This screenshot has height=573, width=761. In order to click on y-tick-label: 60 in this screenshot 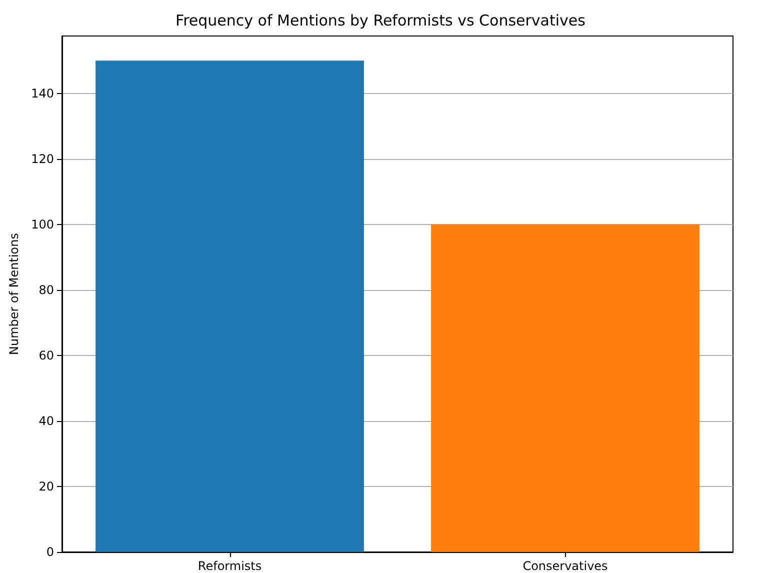, I will do `click(46, 355)`.